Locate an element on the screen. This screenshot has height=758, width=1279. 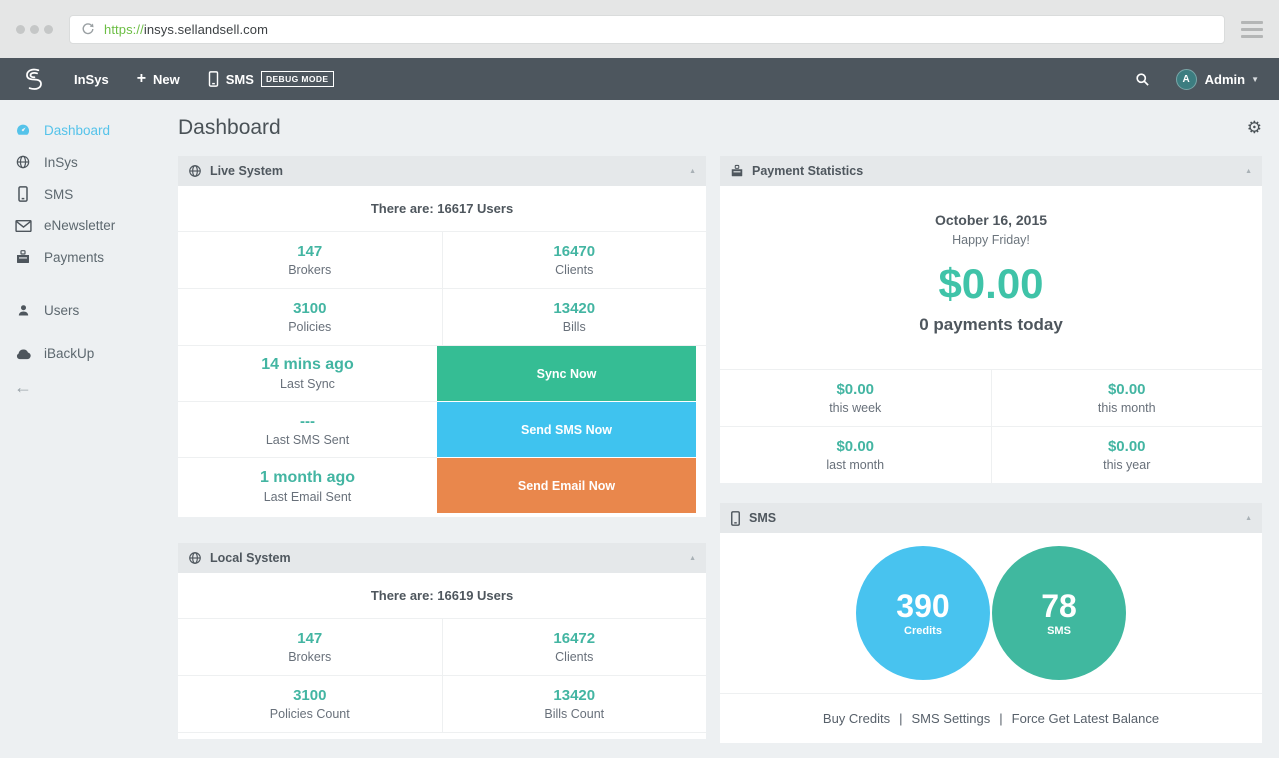
last-sms-cell: --- Last SMS Sent is located at coordinates (307, 430).